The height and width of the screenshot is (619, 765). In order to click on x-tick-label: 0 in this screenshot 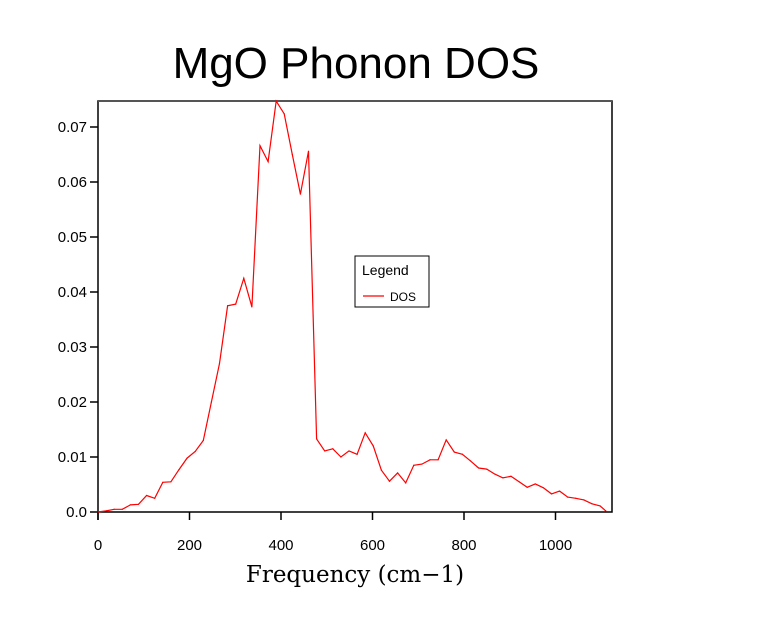, I will do `click(98, 545)`.